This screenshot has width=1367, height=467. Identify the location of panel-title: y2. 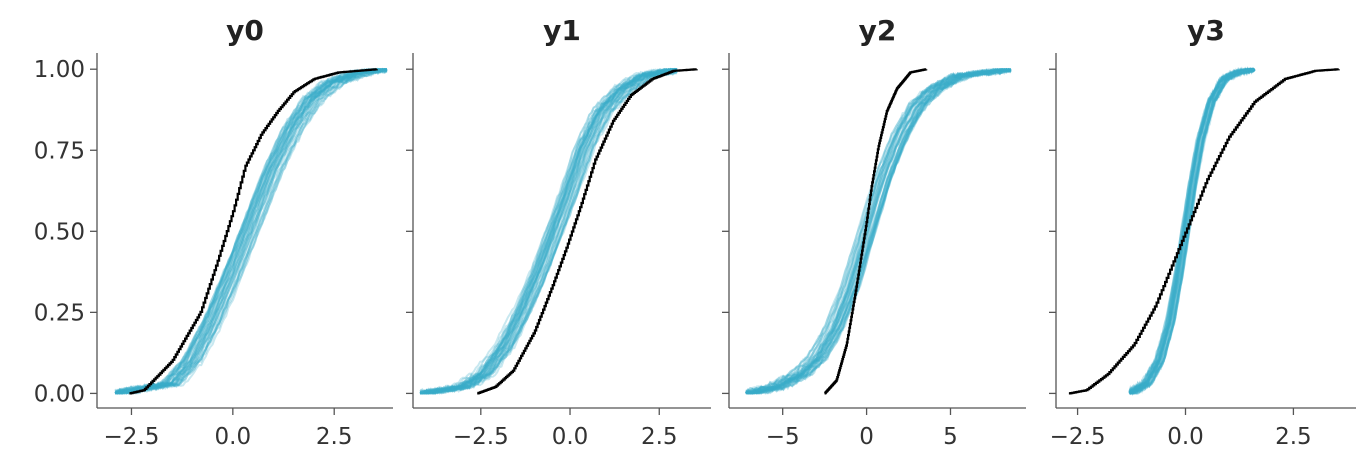
(878, 30).